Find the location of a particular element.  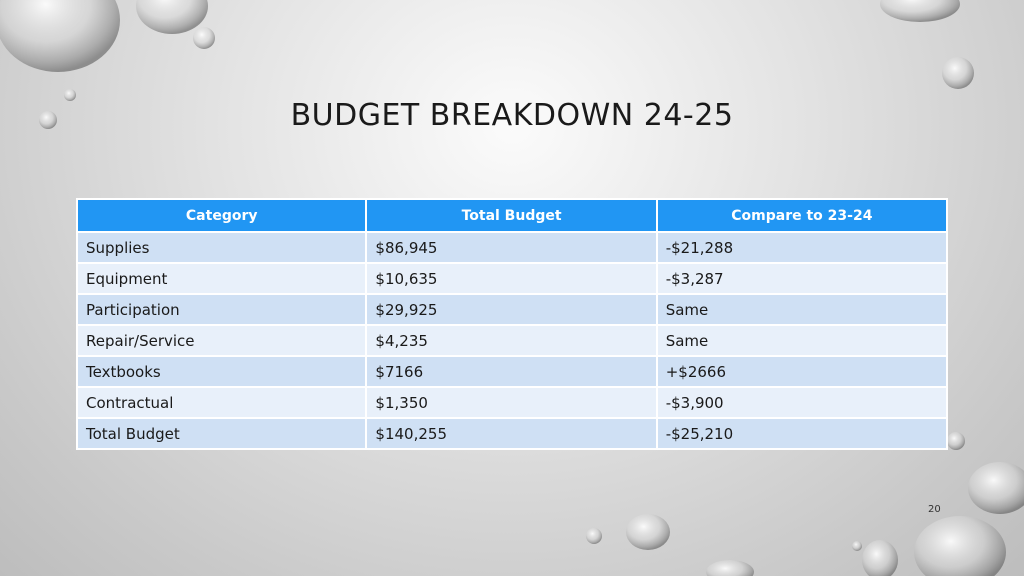

cell-total-budget: $4,235 is located at coordinates (511, 340).